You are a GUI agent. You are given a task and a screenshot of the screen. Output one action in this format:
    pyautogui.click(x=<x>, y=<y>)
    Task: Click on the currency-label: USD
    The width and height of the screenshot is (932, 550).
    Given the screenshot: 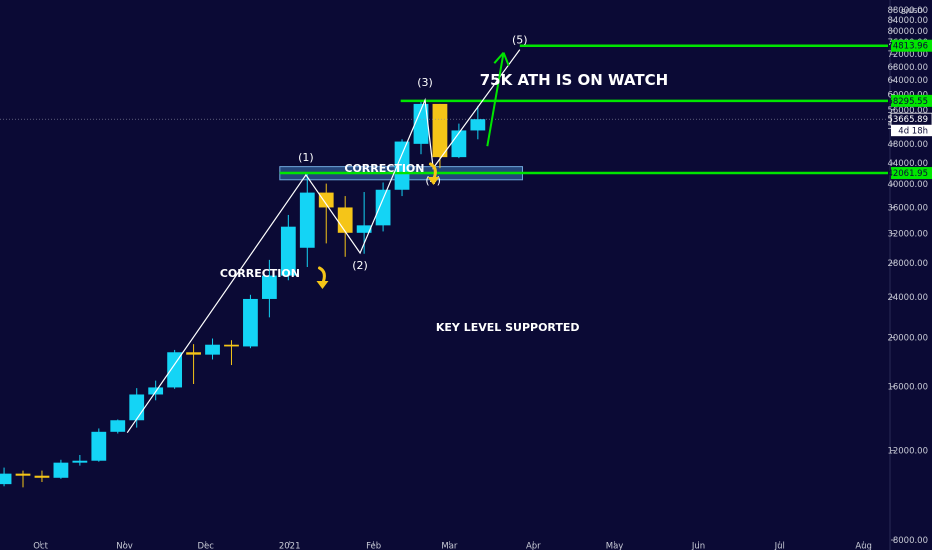 What is the action you would take?
    pyautogui.click(x=915, y=11)
    